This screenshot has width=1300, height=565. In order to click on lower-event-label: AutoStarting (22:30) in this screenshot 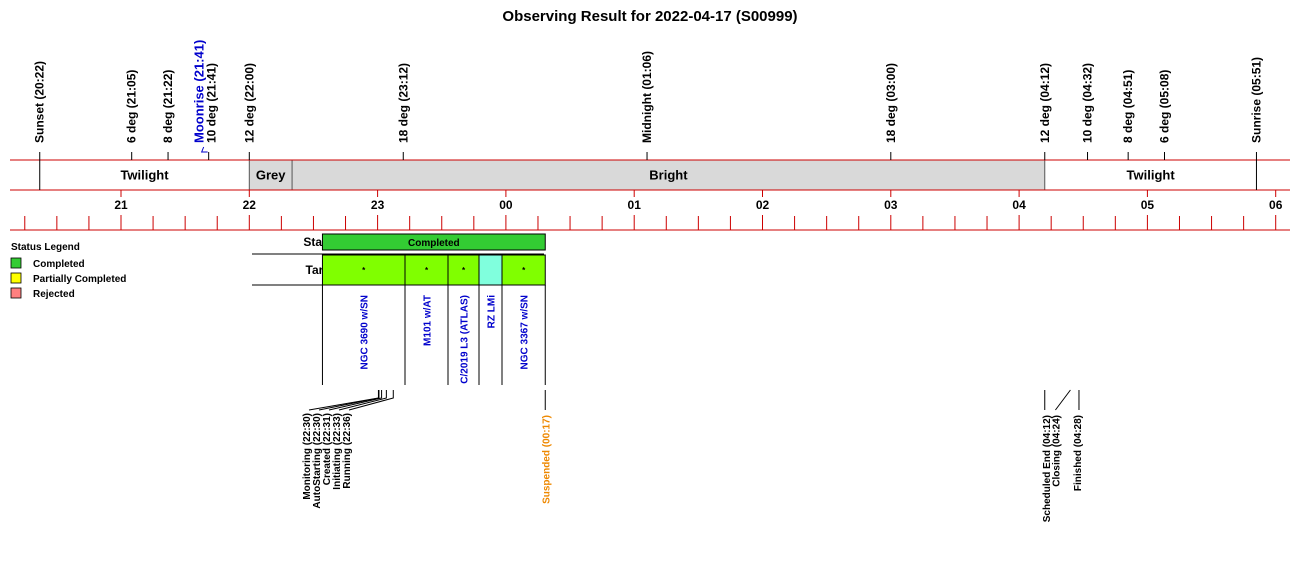, I will do `click(317, 461)`.